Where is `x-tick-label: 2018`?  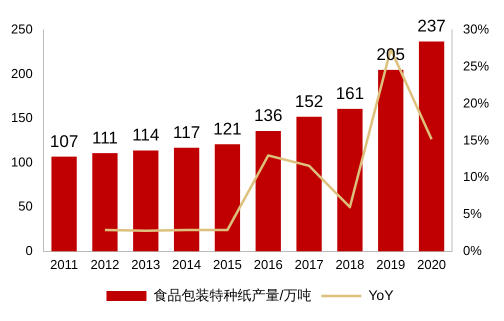
x-tick-label: 2018 is located at coordinates (349, 264).